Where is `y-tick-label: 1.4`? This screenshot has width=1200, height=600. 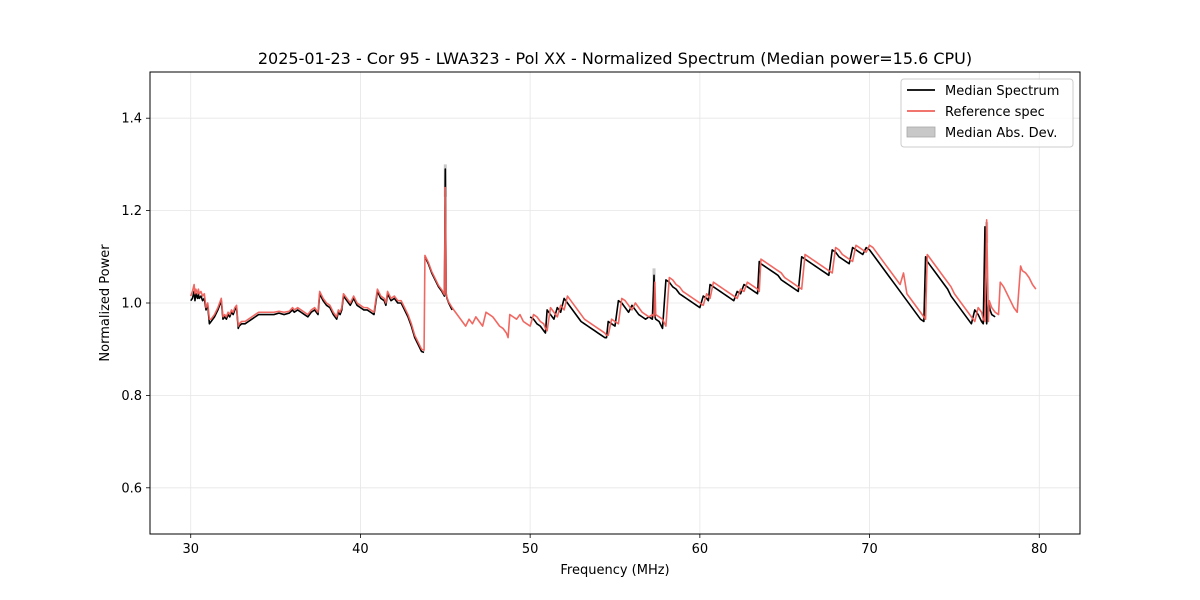 y-tick-label: 1.4 is located at coordinates (131, 119).